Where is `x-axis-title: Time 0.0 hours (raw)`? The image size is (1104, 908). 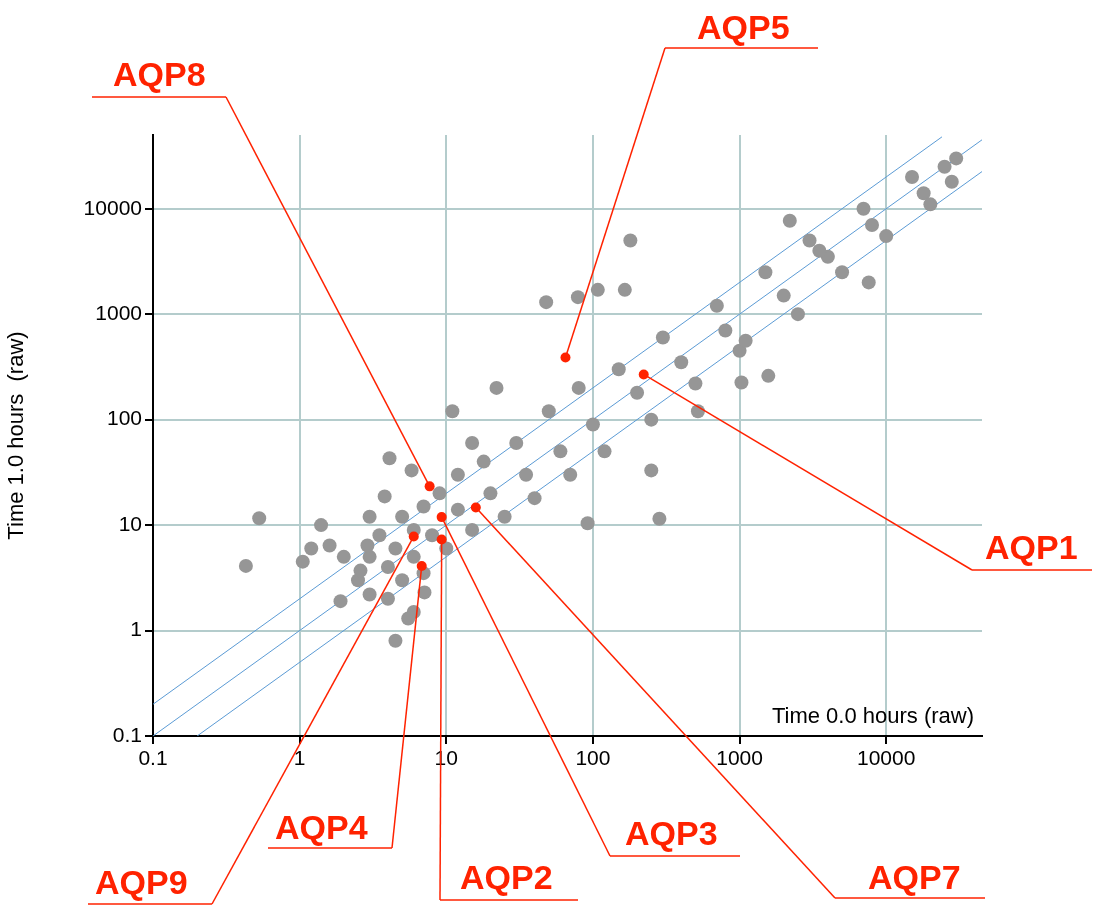 x-axis-title: Time 0.0 hours (raw) is located at coordinates (872, 716).